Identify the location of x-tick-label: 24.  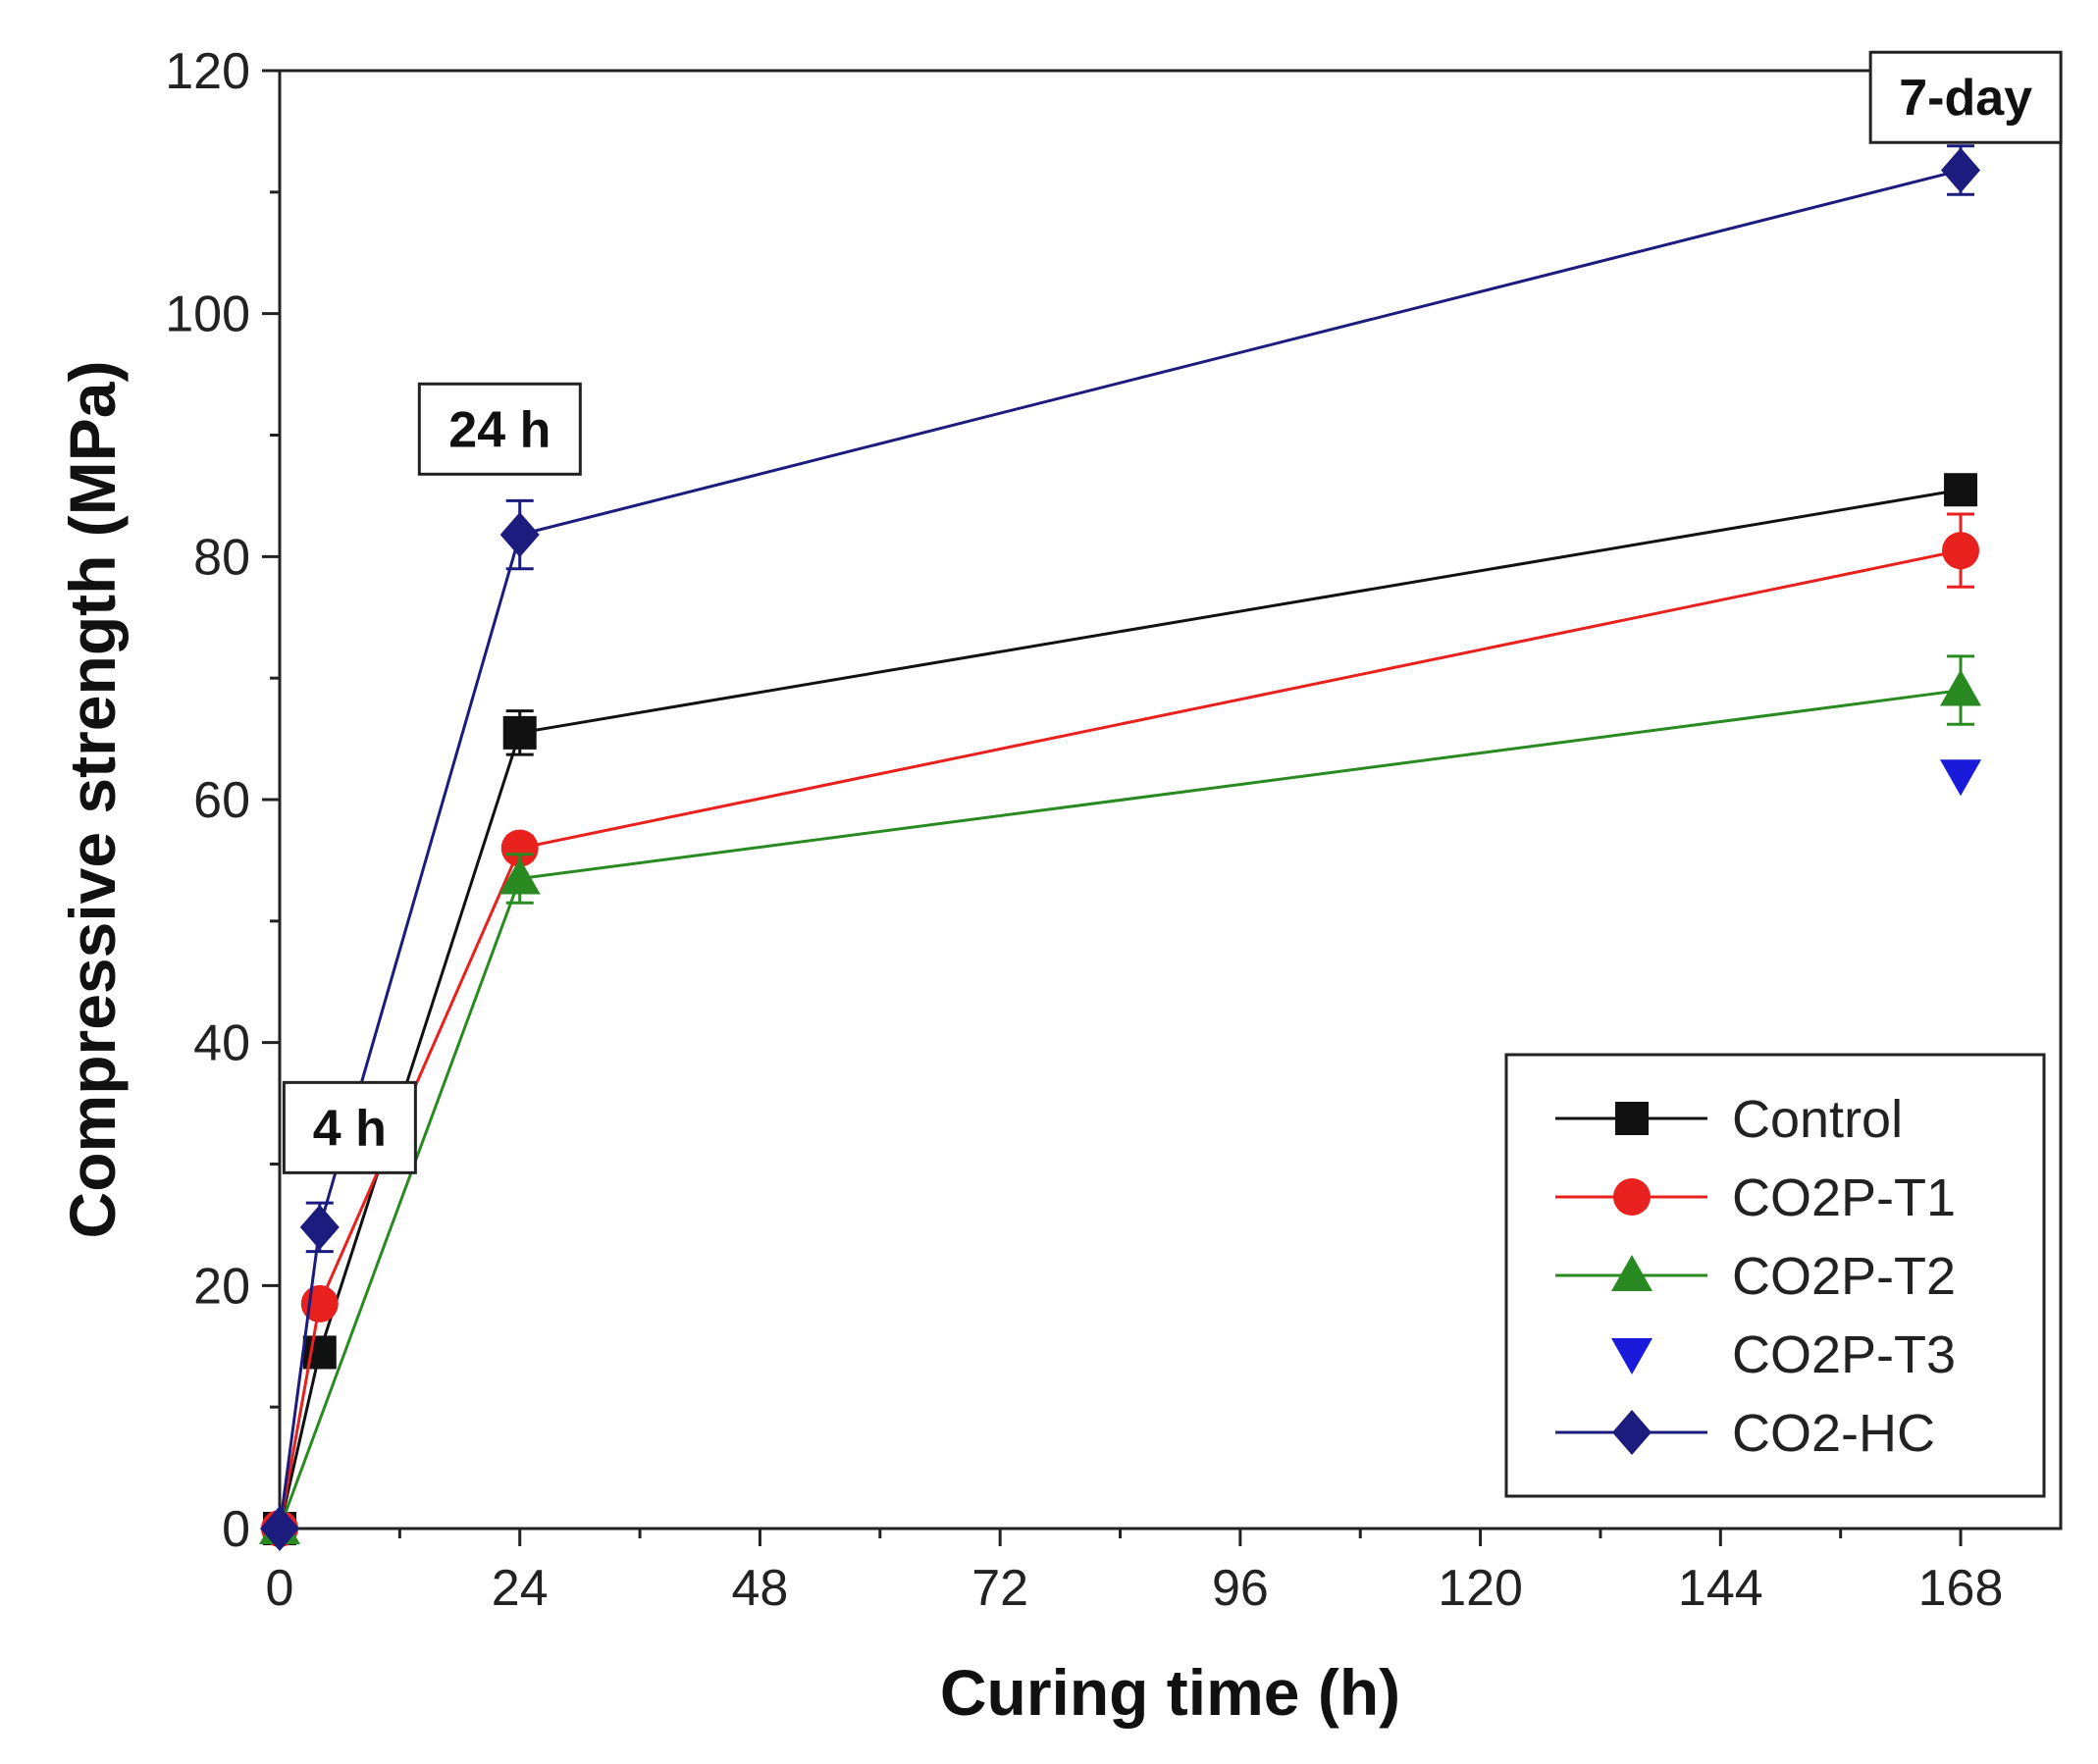
(520, 1588).